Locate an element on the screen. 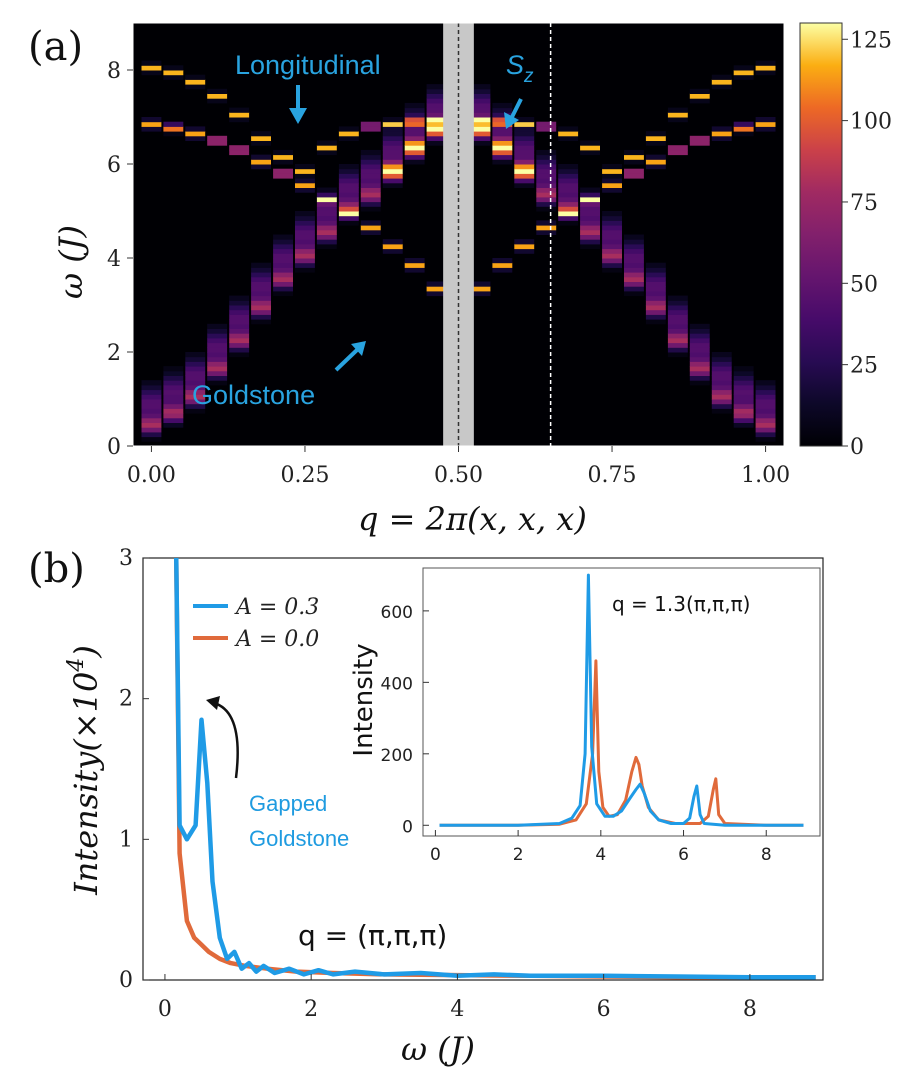  inset-xtick-label: 2 is located at coordinates (518, 855).